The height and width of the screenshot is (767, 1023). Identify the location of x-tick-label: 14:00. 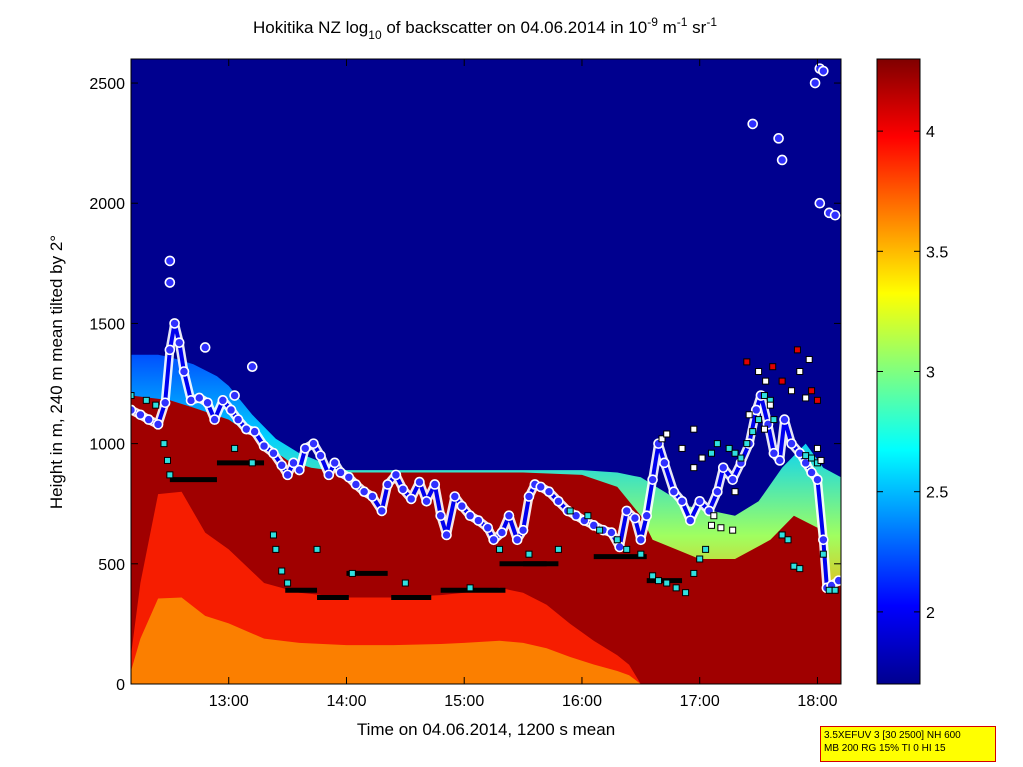
(346, 701).